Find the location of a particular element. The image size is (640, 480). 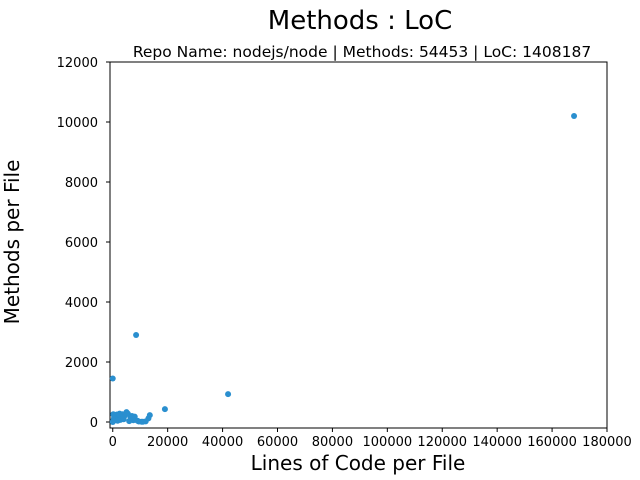

x-tick-label: 20000 is located at coordinates (167, 442).